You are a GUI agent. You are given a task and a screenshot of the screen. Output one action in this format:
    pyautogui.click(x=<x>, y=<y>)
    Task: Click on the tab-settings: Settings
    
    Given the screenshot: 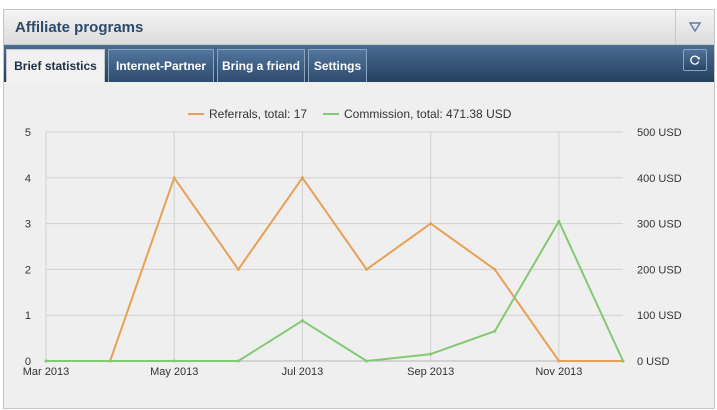 What is the action you would take?
    pyautogui.click(x=337, y=65)
    